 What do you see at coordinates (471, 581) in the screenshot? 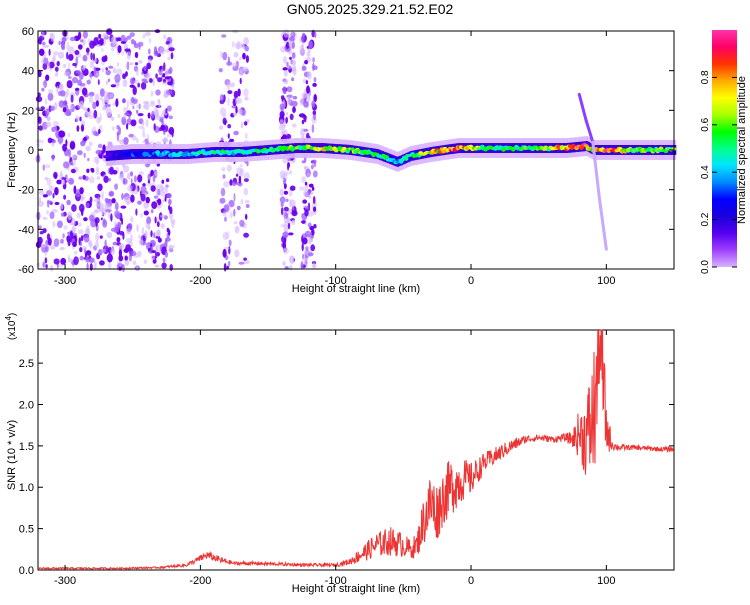
I see `x-tick-label: 0` at bounding box center [471, 581].